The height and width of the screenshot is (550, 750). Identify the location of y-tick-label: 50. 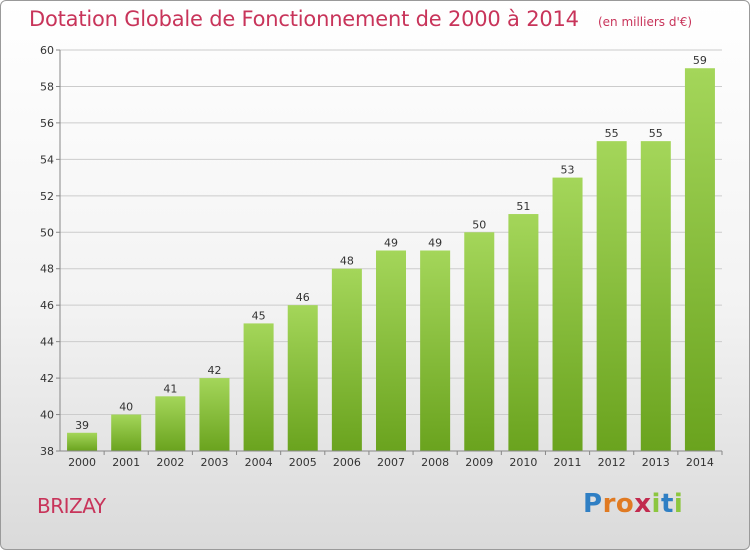
(47, 232).